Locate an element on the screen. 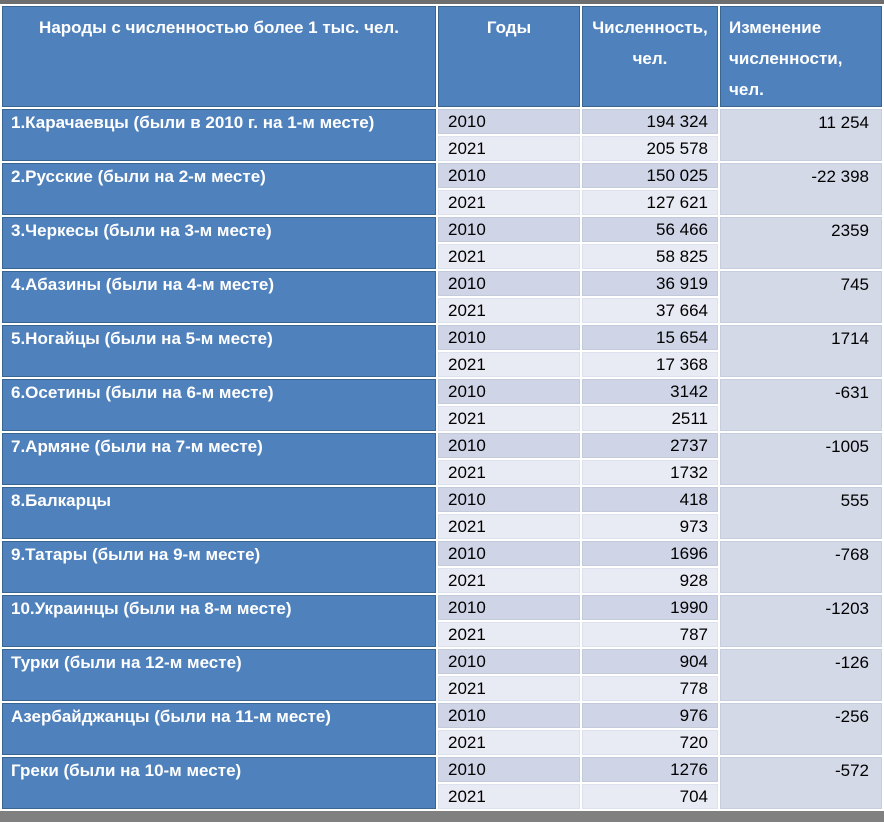  population-2021-value: 928 is located at coordinates (650, 580).